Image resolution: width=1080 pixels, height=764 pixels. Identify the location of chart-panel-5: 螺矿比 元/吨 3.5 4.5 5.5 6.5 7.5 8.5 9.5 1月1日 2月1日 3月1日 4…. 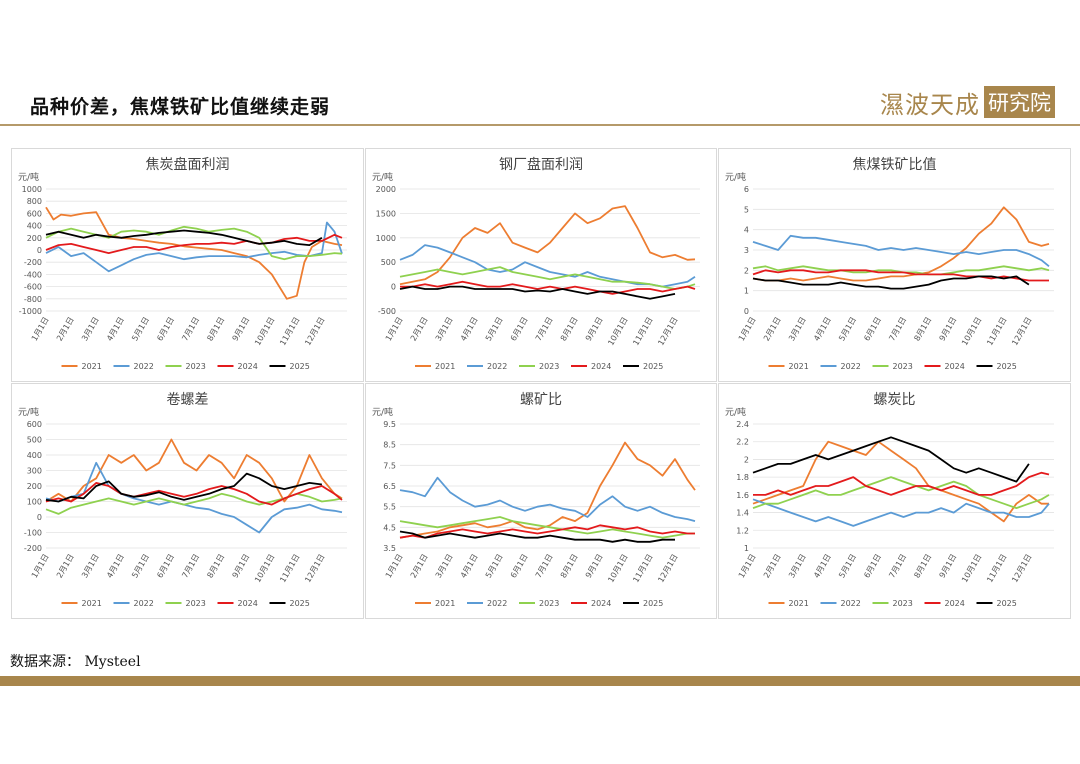
(541, 501).